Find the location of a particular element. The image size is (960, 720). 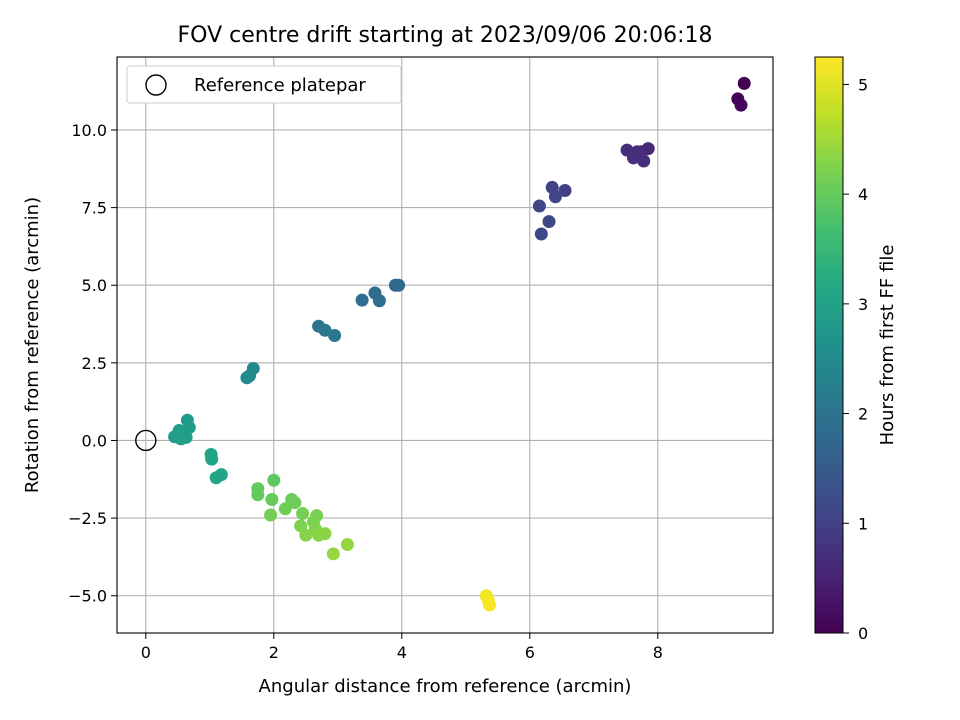

x-tick-label: 4 is located at coordinates (402, 652).